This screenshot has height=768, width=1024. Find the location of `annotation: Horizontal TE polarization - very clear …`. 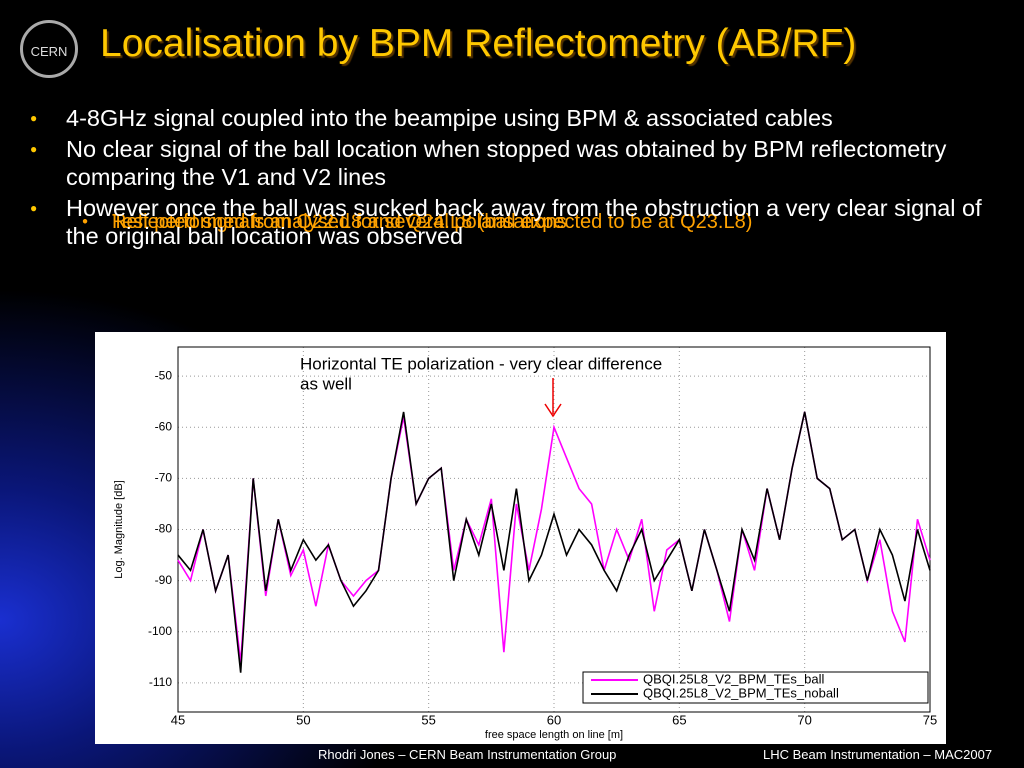

annotation: Horizontal TE polarization - very clear … is located at coordinates (481, 363).